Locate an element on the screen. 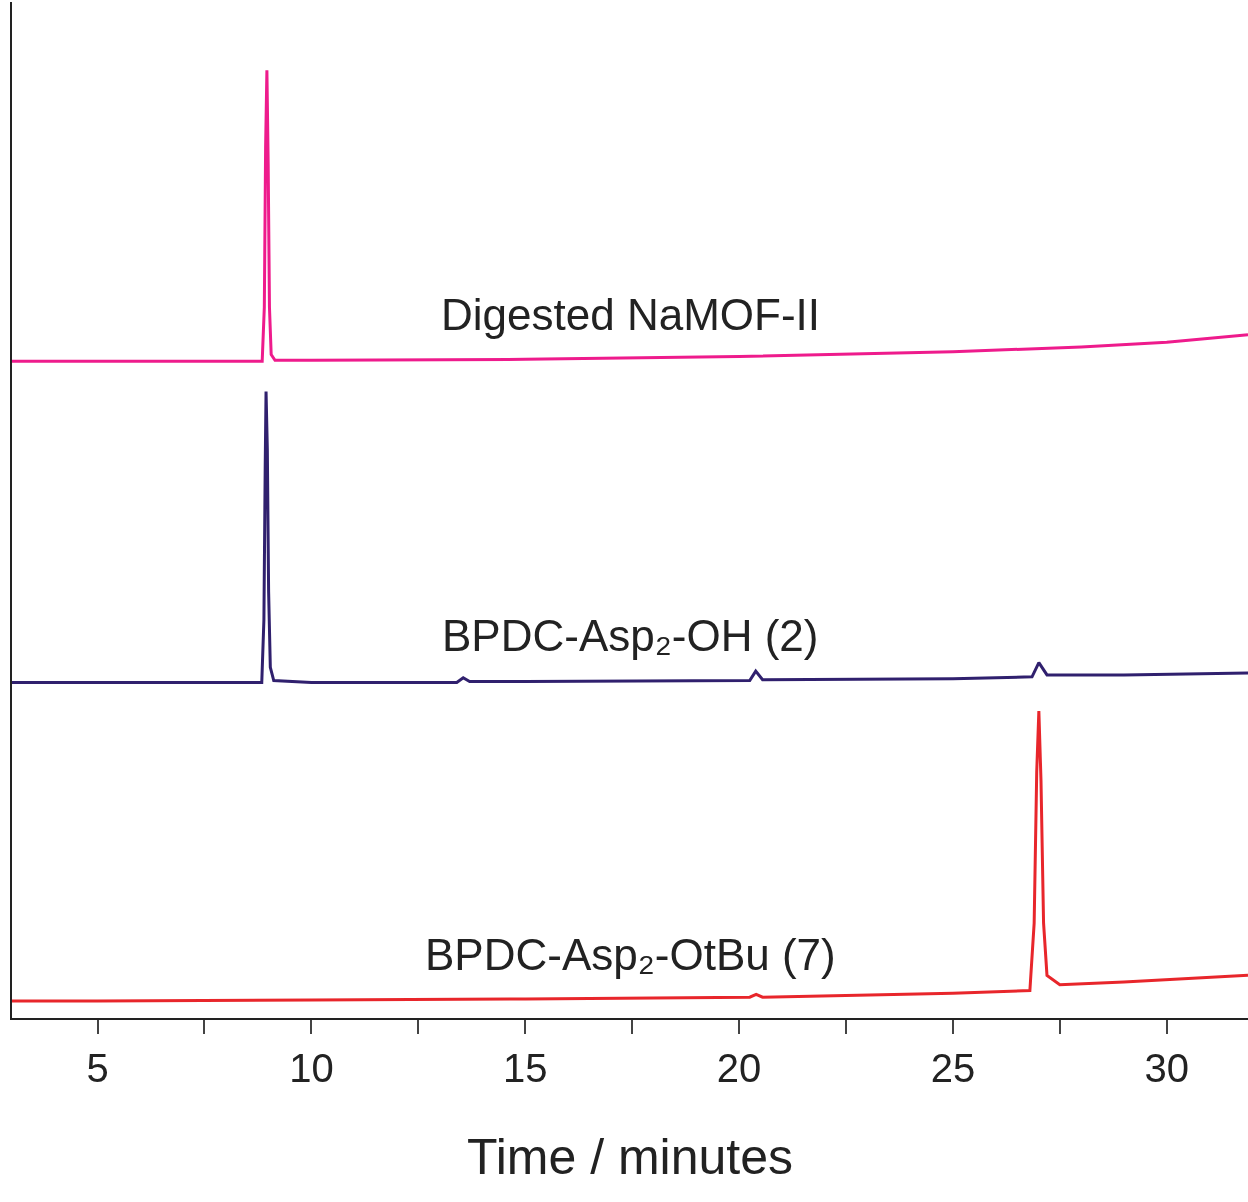 This screenshot has width=1248, height=1202. x-tick-label: 10 is located at coordinates (311, 1068).